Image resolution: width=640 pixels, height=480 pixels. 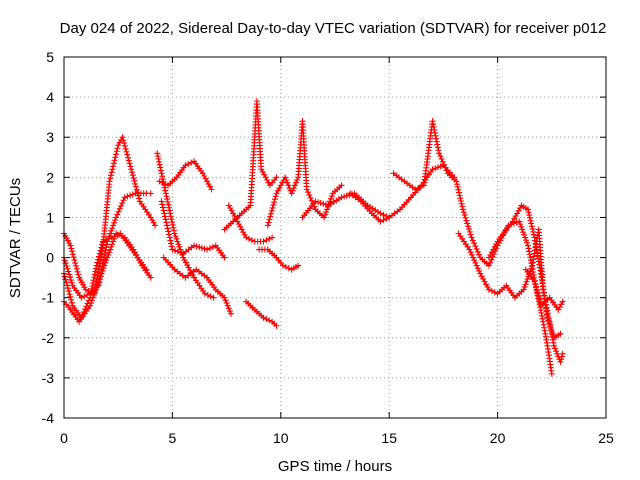 I want to click on y-tick-label: -2, so click(x=48, y=338).